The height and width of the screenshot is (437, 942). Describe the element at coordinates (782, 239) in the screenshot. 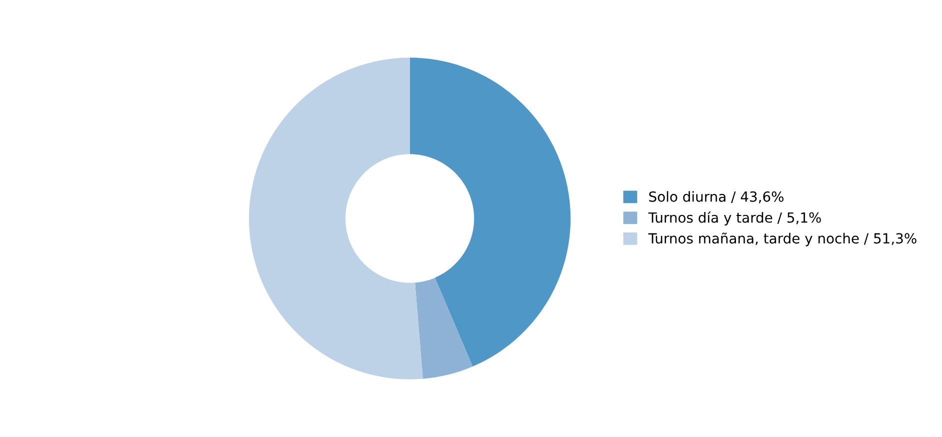

I see `legend-label: Turnos mañana, tarde y noche / 51,3%` at that location.